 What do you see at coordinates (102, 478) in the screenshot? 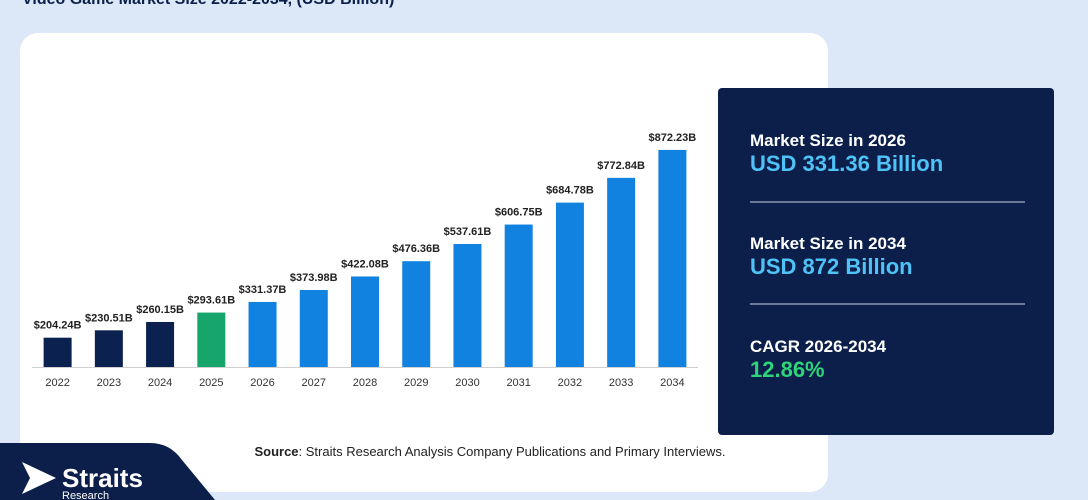
I see `logo-name: Straits` at bounding box center [102, 478].